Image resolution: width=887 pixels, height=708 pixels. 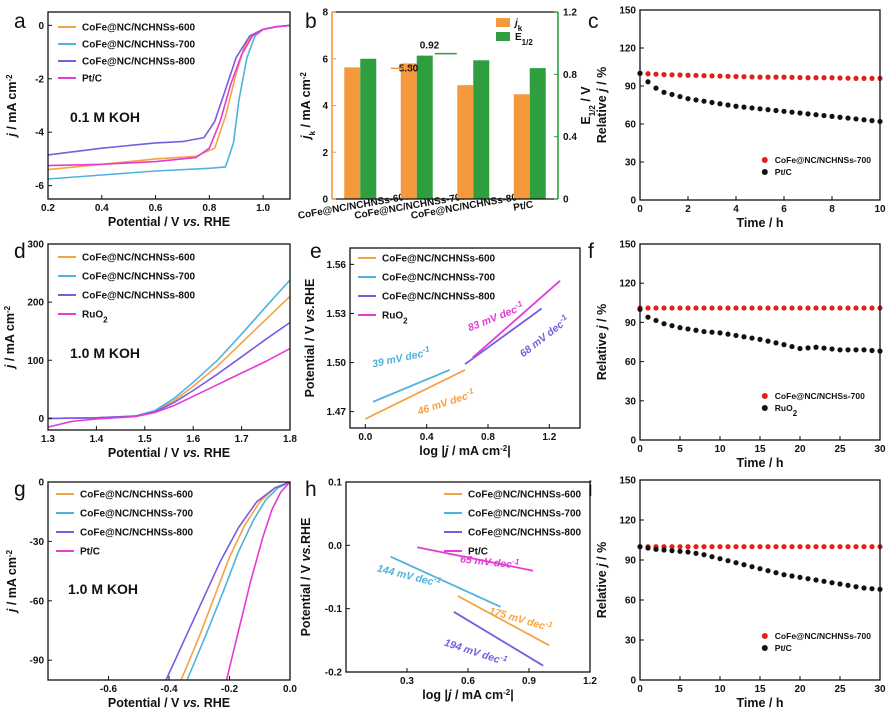 What do you see at coordinates (35, 303) in the screenshot?
I see `panel-d-ytick-label: 200` at bounding box center [35, 303].